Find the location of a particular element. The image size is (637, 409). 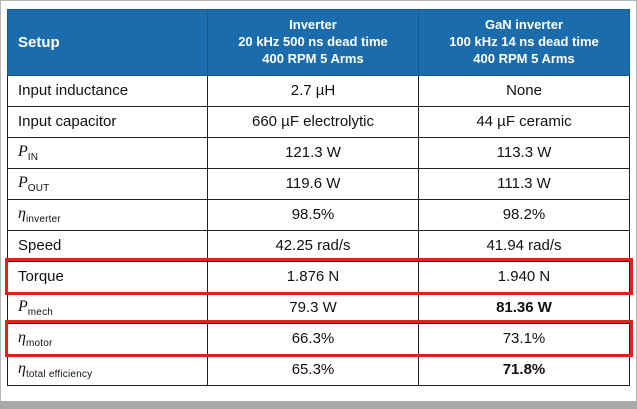

row-label-subscript: inverter is located at coordinates (43, 219).